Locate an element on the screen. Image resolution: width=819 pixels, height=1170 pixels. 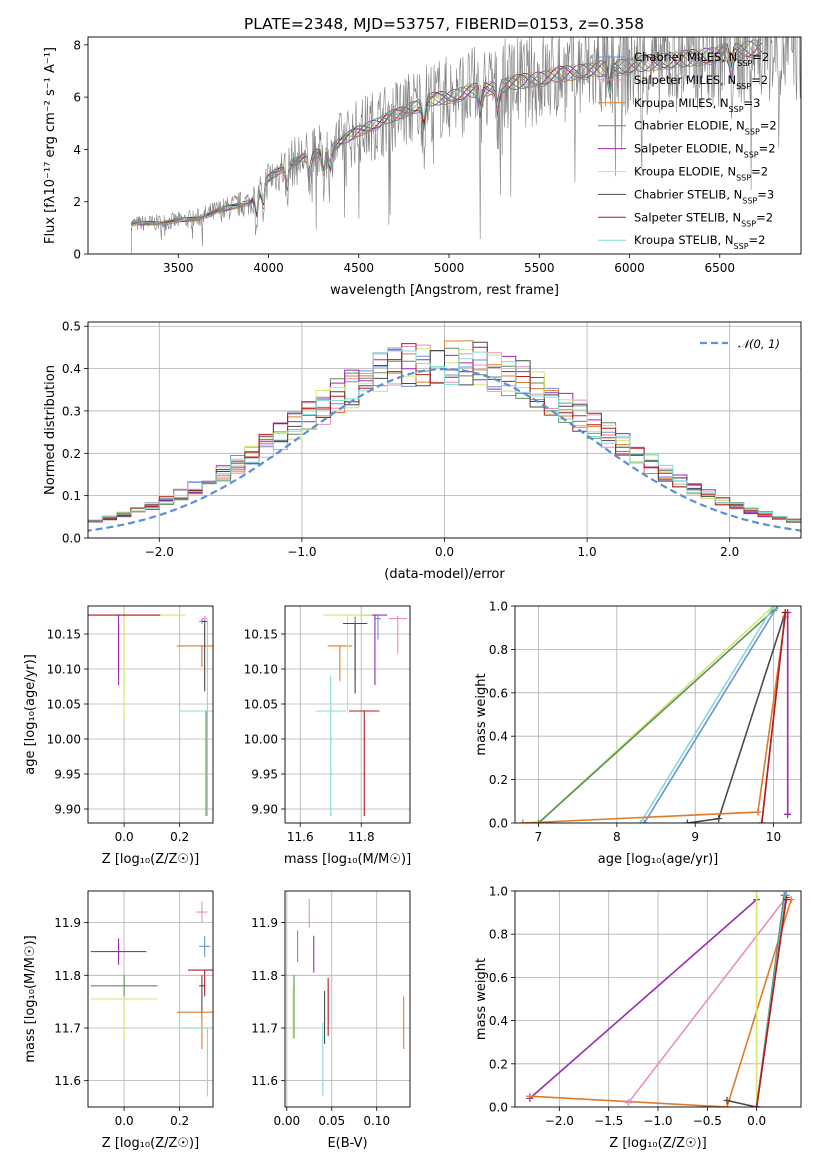
y-tick-label: 6 is located at coordinates (77, 98).